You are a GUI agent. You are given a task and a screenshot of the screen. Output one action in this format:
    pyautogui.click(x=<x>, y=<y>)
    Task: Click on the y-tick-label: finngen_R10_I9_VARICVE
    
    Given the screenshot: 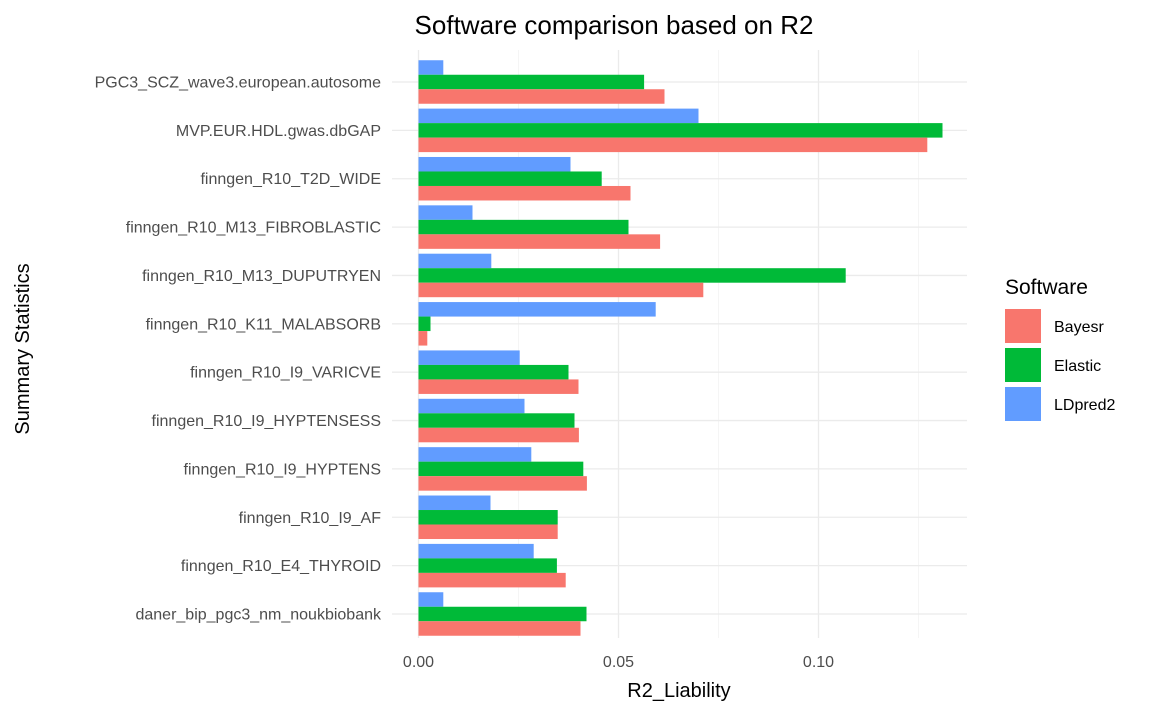 What is the action you would take?
    pyautogui.click(x=285, y=373)
    